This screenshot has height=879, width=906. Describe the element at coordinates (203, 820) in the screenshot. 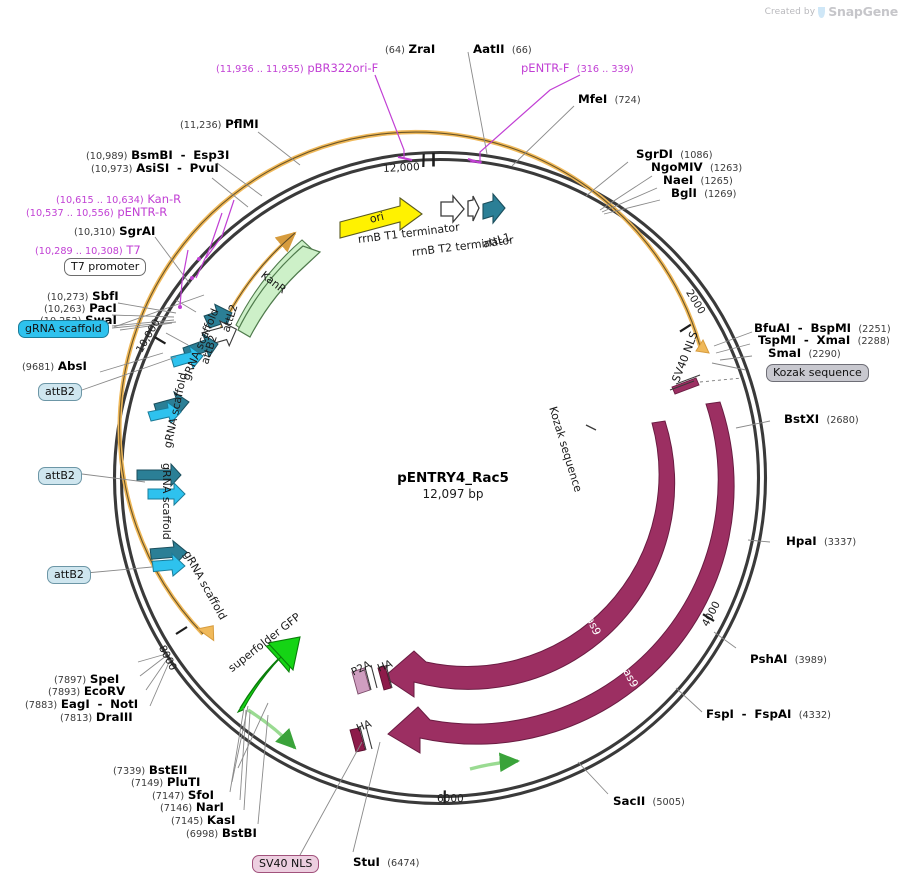

I see `enzyme-label-kasi: (7145) KasI` at that location.